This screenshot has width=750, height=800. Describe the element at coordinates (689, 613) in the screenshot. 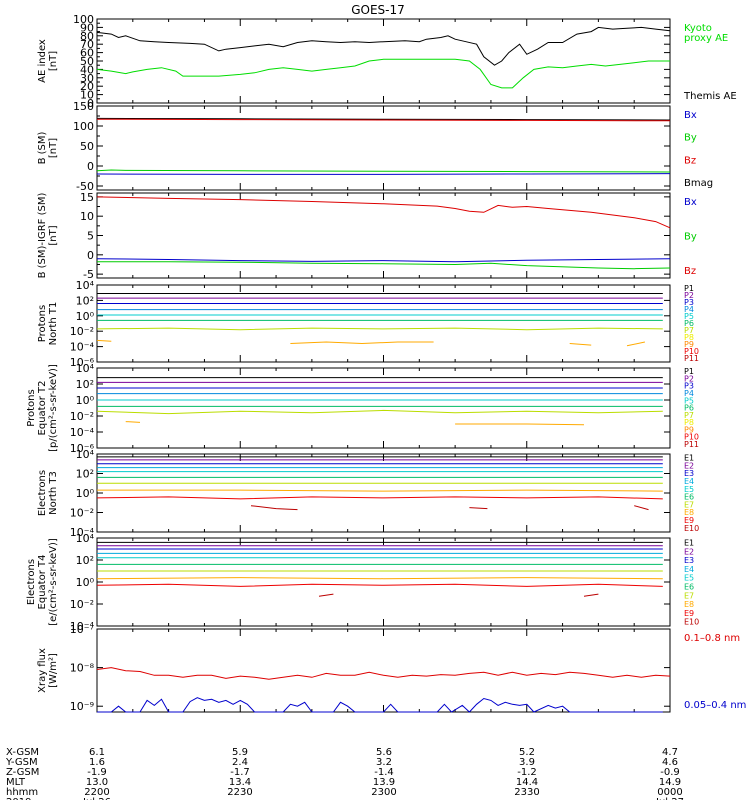

I see `legend-label: E9` at that location.